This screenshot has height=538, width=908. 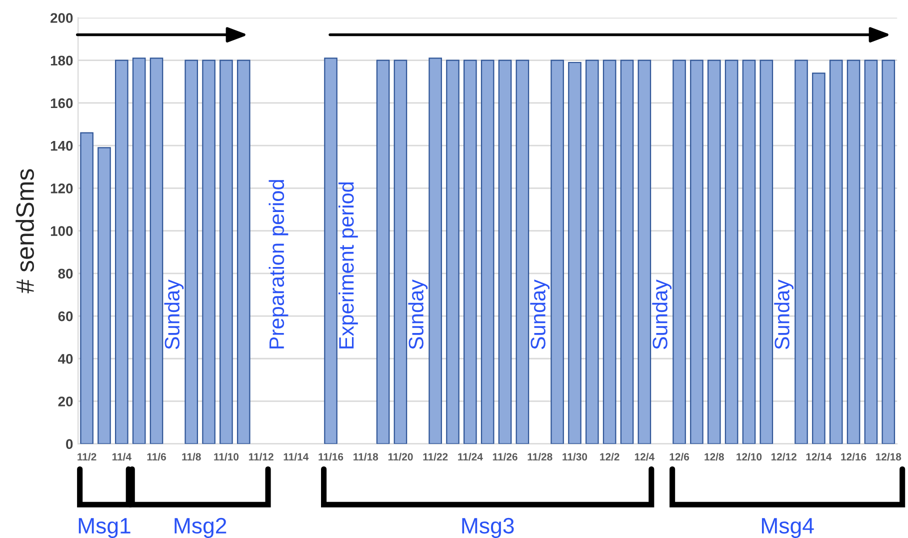 I want to click on y-tick-label: 100, so click(x=61, y=231).